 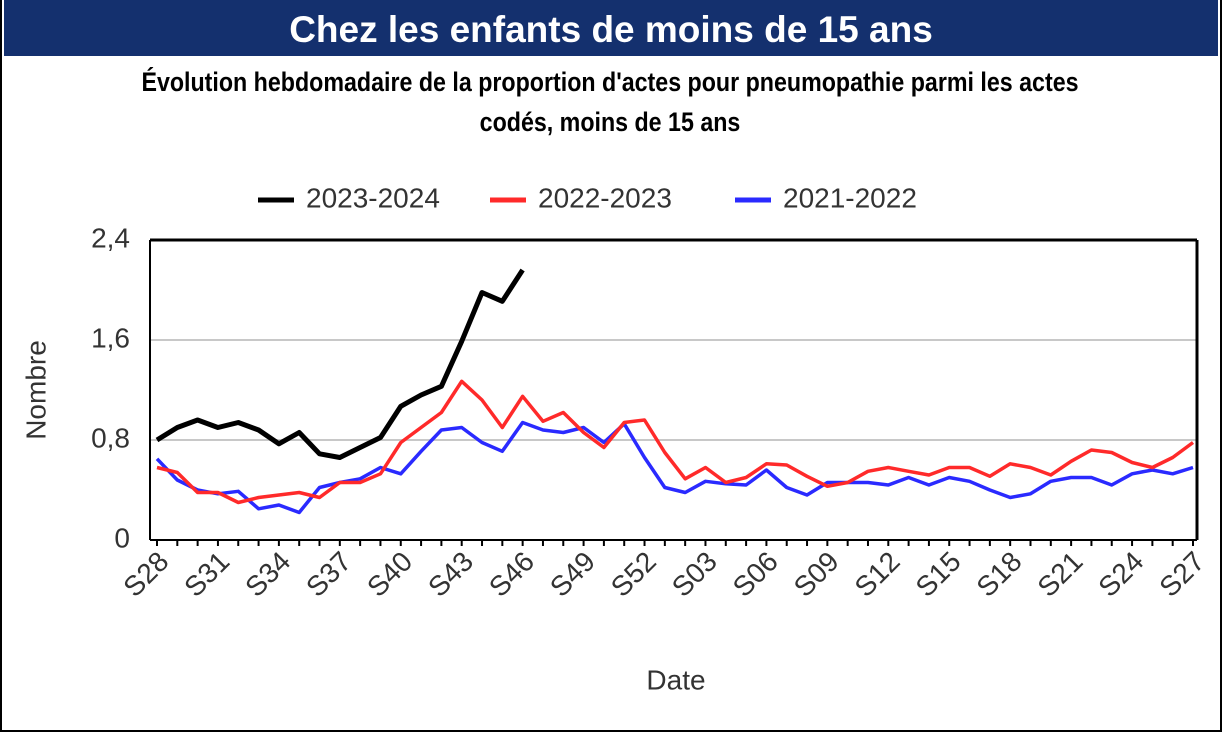 What do you see at coordinates (110, 437) in the screenshot?
I see `y-tick-label: 0,8` at bounding box center [110, 437].